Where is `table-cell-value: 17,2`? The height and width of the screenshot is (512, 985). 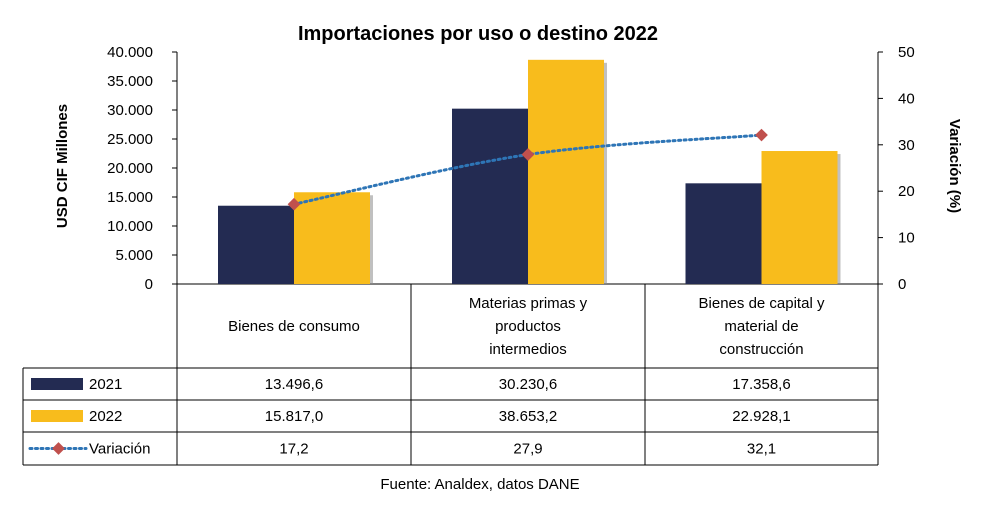 table-cell-value: 17,2 is located at coordinates (293, 449).